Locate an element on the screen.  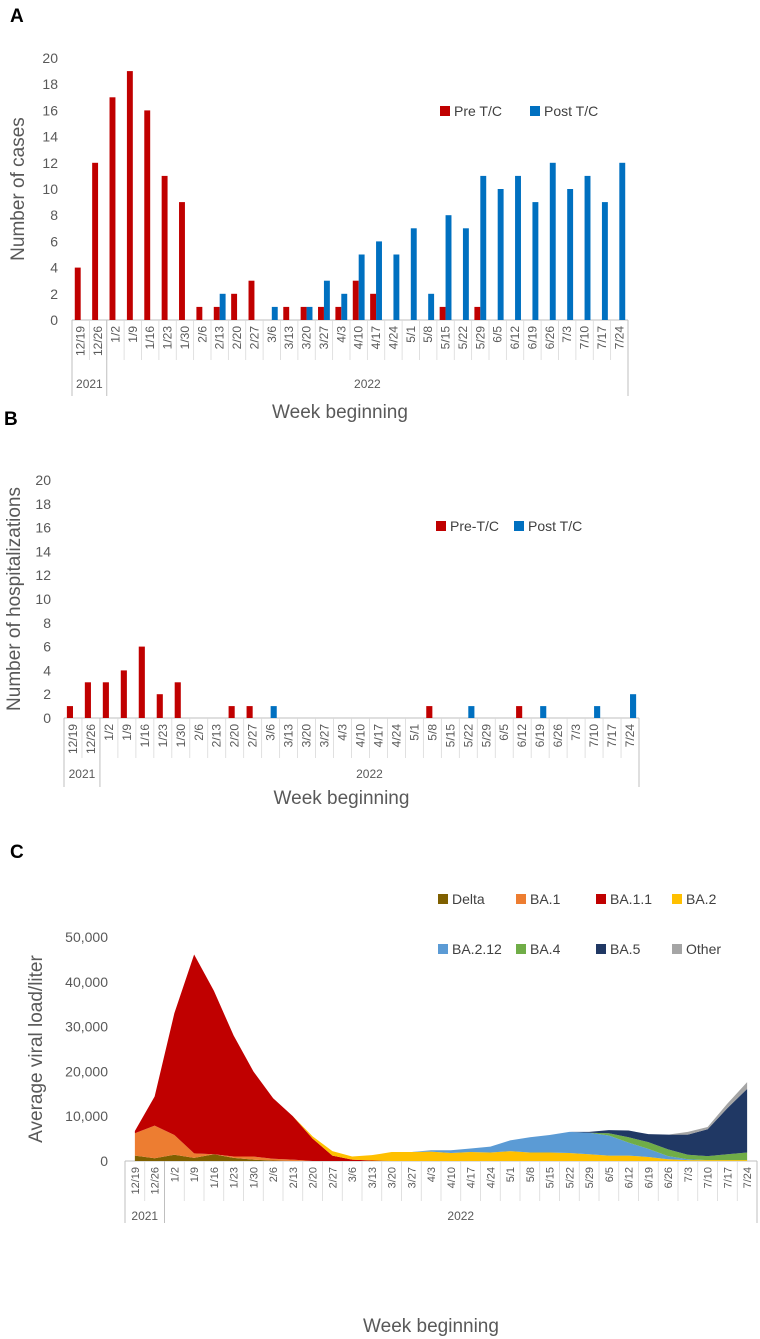
y-tick-label: 4 is located at coordinates (47, 670).